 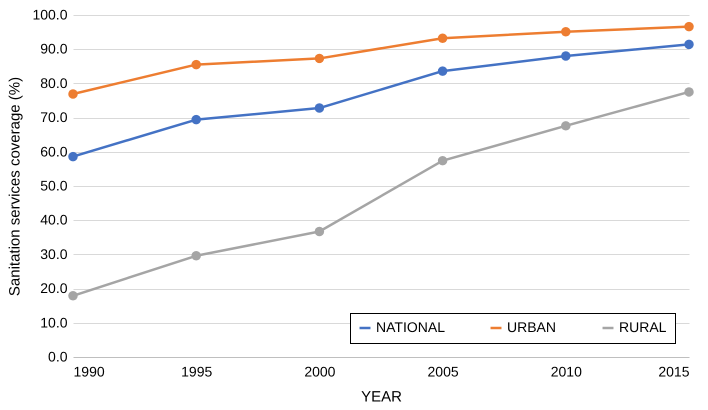 What do you see at coordinates (58, 356) in the screenshot?
I see `y-tick-label: 0.0` at bounding box center [58, 356].